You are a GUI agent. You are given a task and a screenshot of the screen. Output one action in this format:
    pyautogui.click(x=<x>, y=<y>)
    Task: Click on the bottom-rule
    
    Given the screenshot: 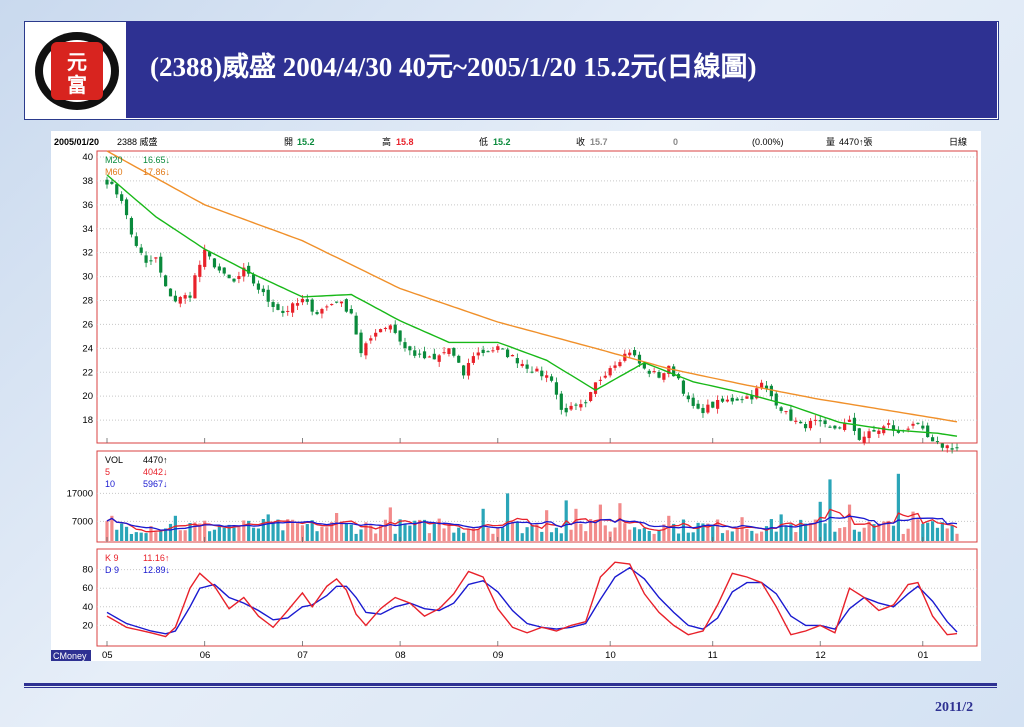 What is the action you would take?
    pyautogui.click(x=510, y=684)
    